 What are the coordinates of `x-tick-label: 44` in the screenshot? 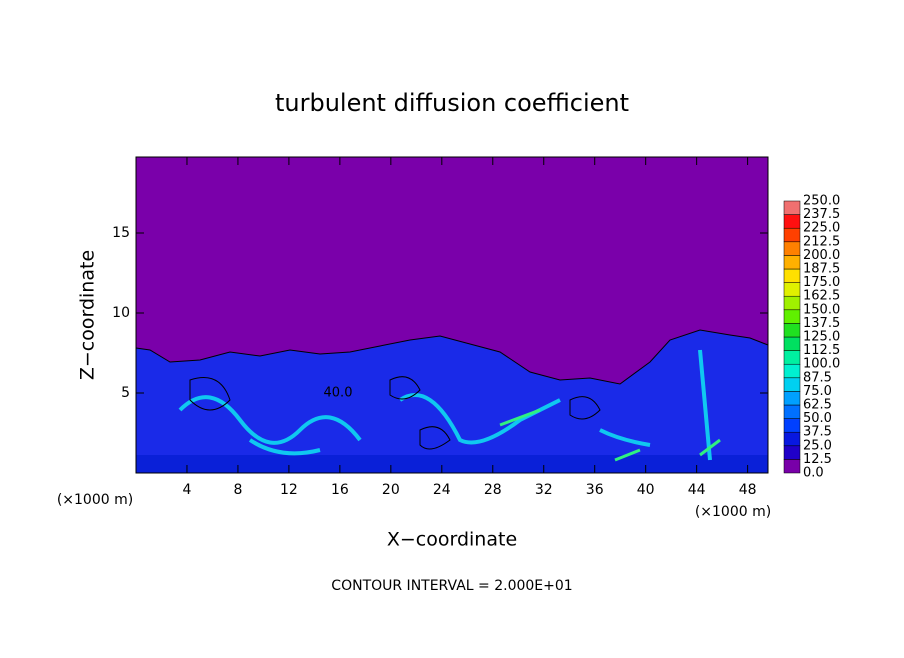 It's located at (697, 490).